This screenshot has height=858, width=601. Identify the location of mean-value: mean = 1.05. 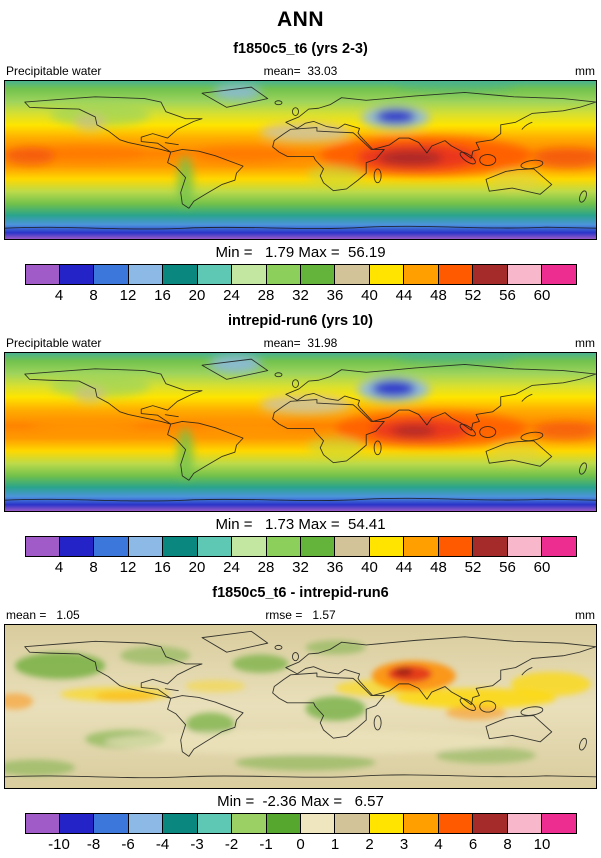
(43, 615).